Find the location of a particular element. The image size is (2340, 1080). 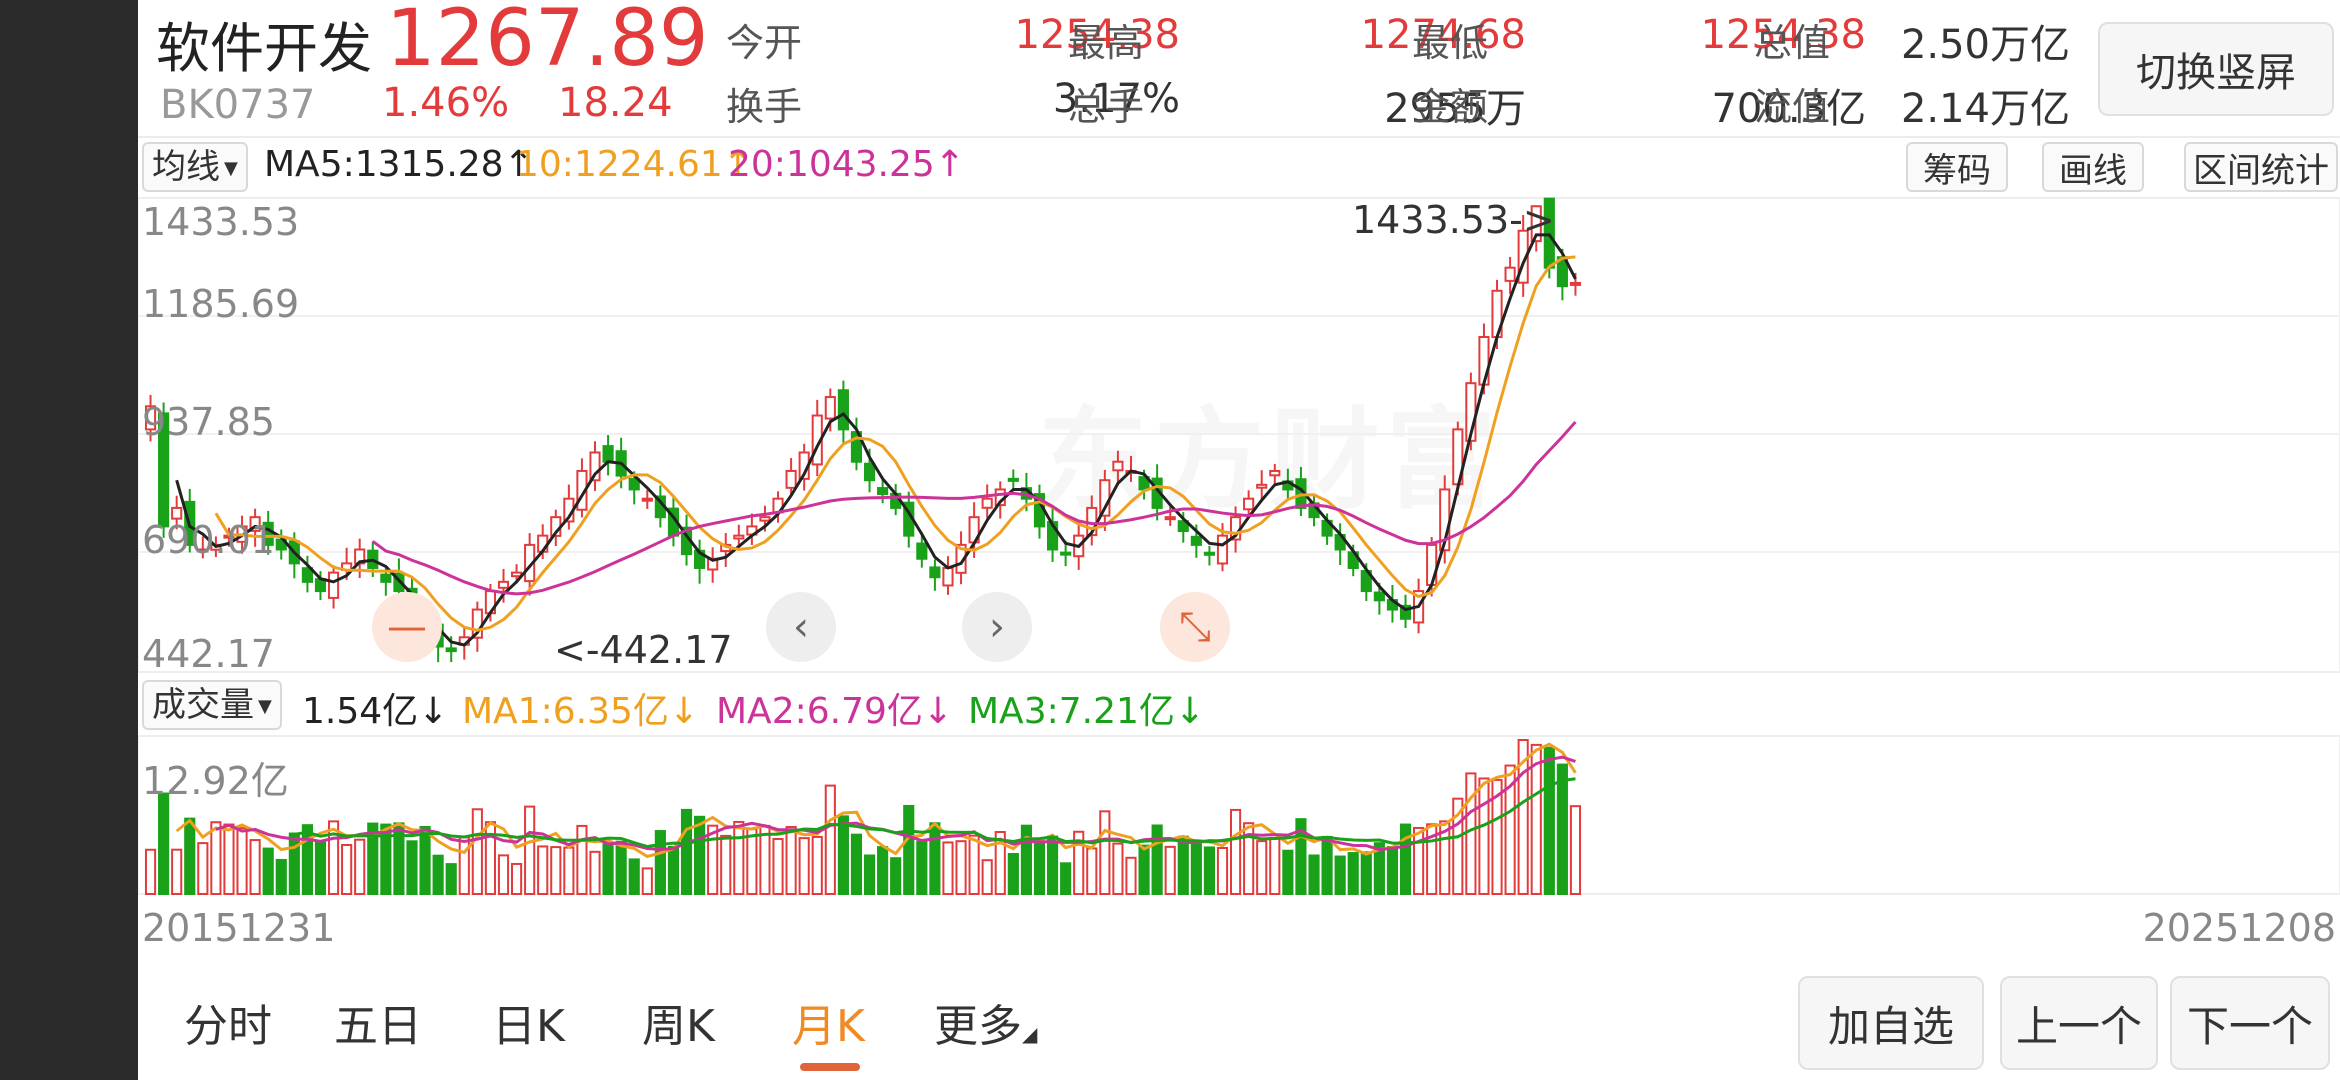

ma10-value: 10:1224.61↑ is located at coordinates (634, 164).